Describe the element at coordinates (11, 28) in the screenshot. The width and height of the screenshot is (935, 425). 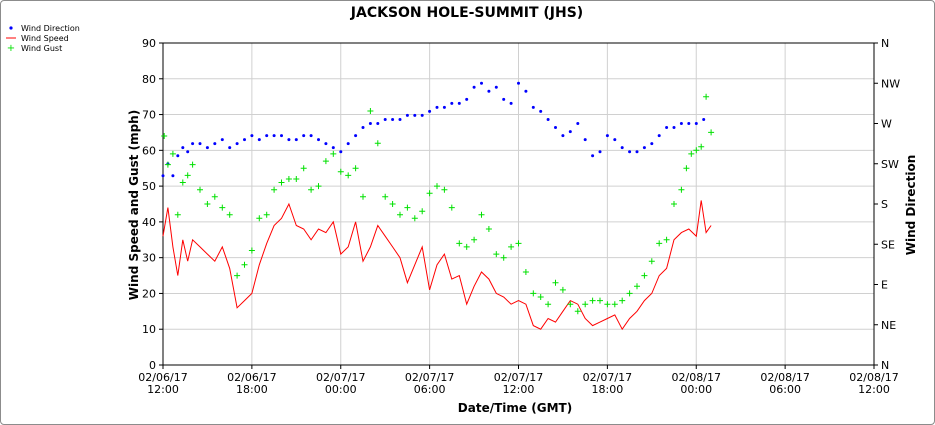
I see `legend-marker-direction` at that location.